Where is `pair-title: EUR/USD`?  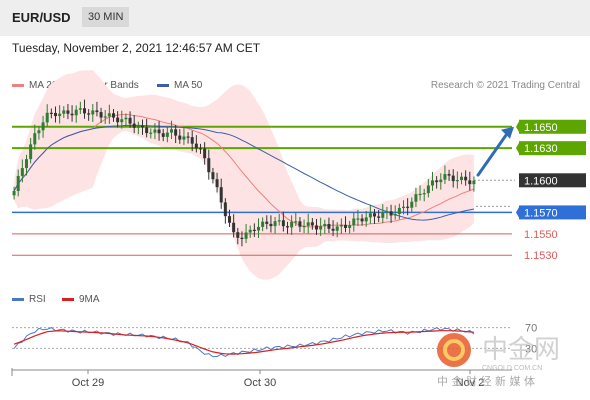 pair-title: EUR/USD is located at coordinates (41, 17).